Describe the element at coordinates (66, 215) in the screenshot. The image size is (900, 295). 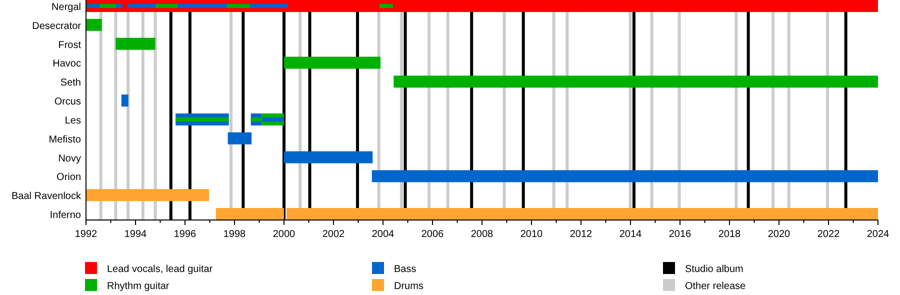
I see `y-tick-label: Inferno` at that location.